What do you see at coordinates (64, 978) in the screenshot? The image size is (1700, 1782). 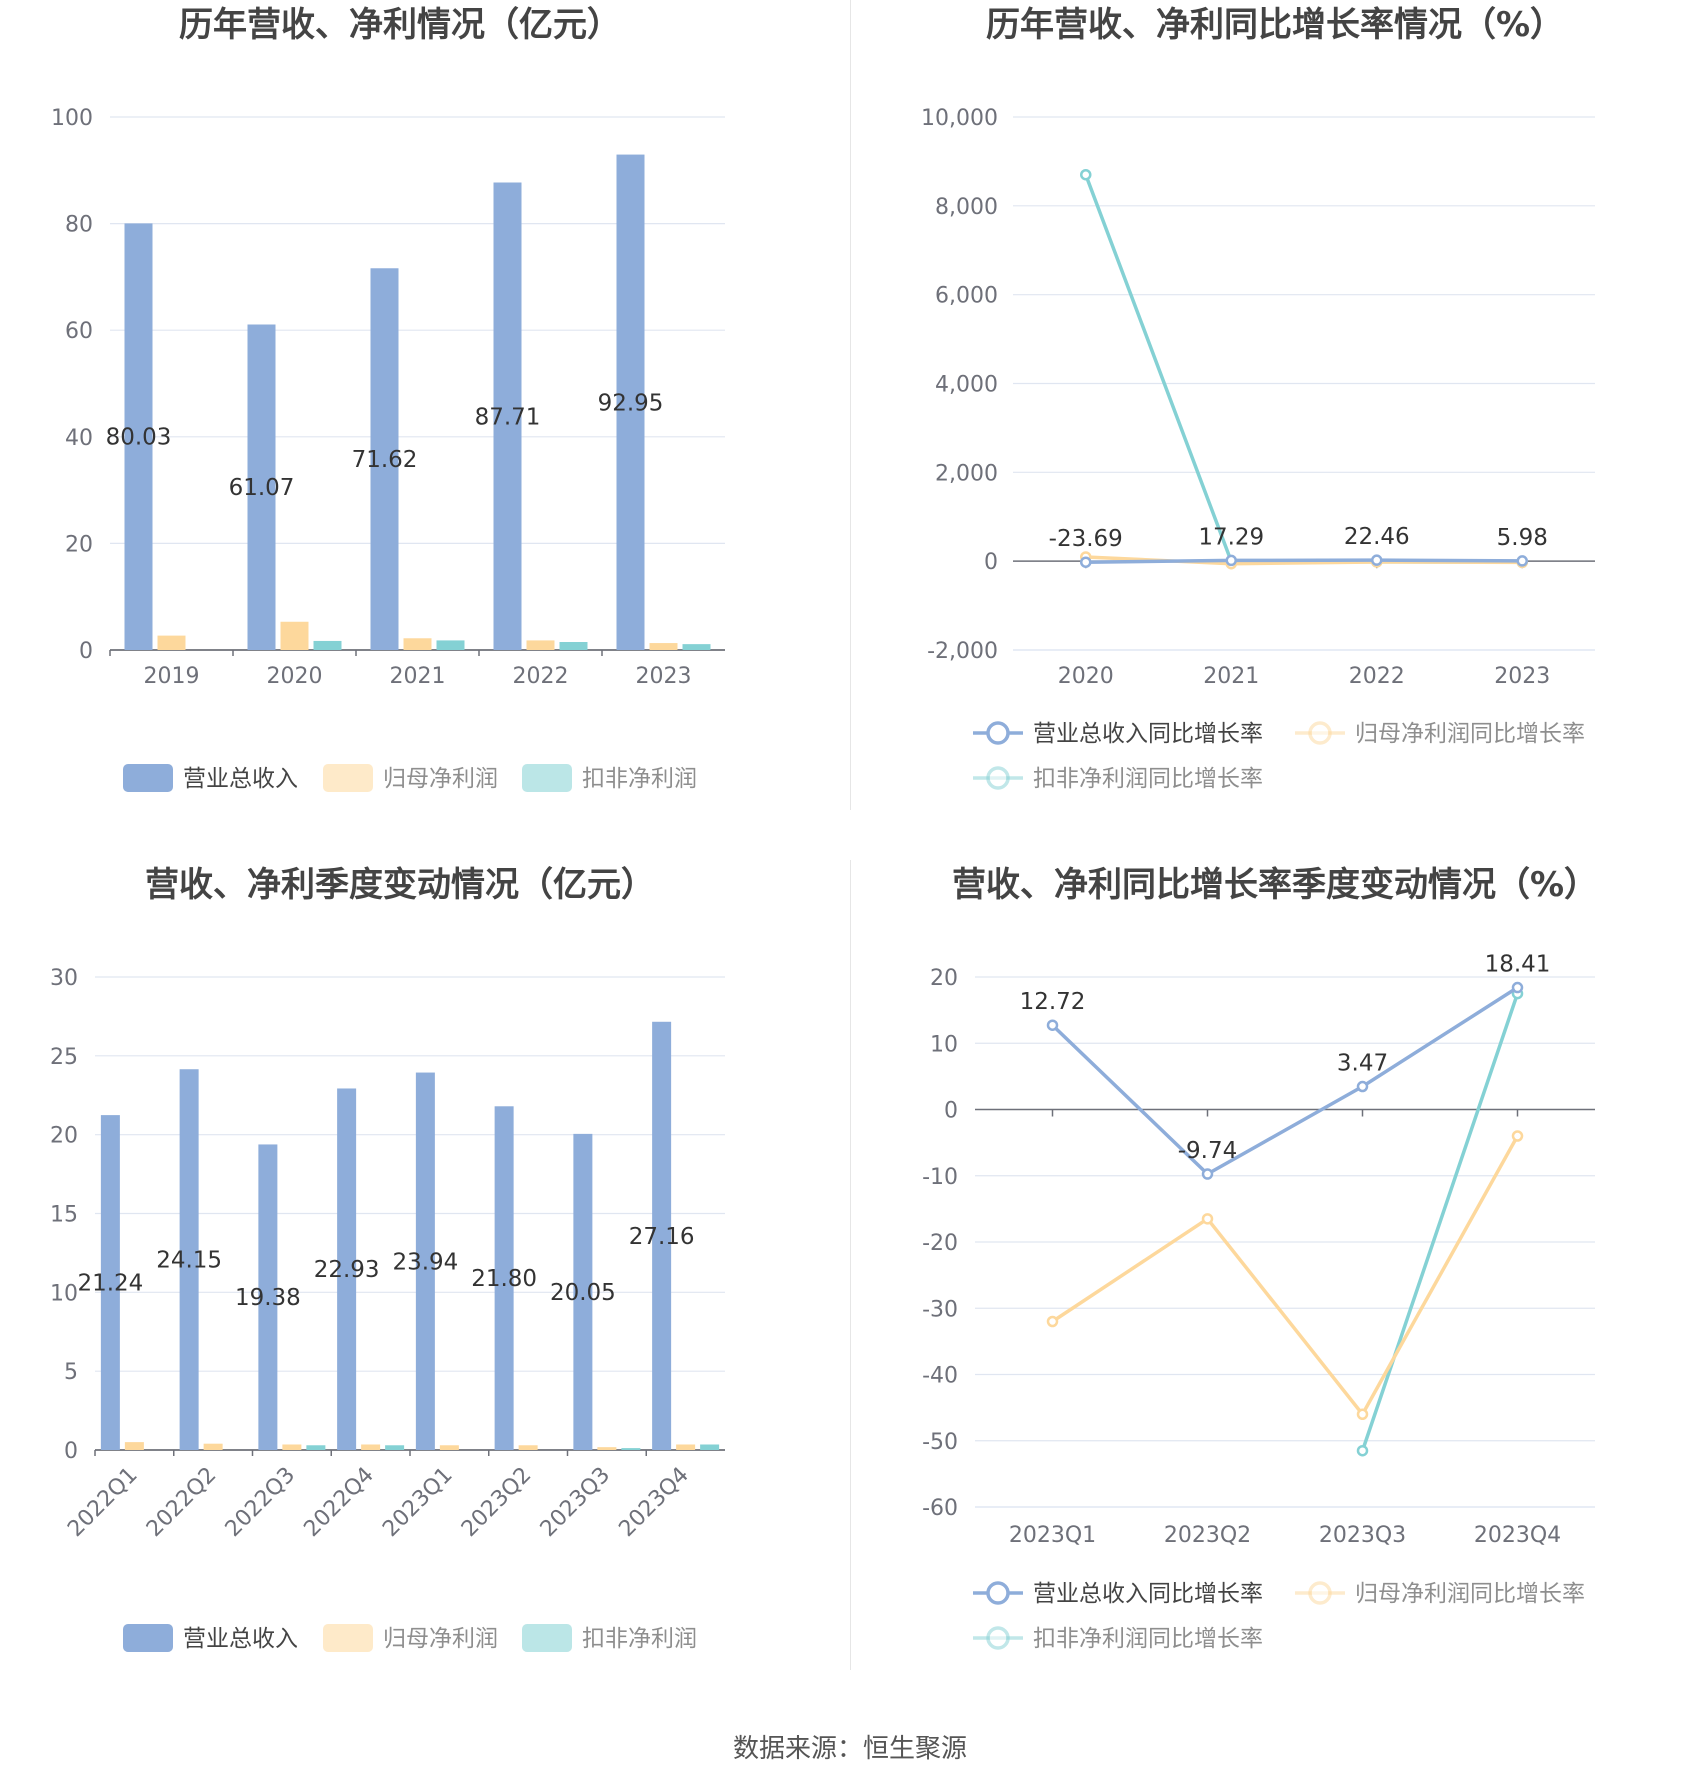 I see `y-tick-label: 30` at bounding box center [64, 978].